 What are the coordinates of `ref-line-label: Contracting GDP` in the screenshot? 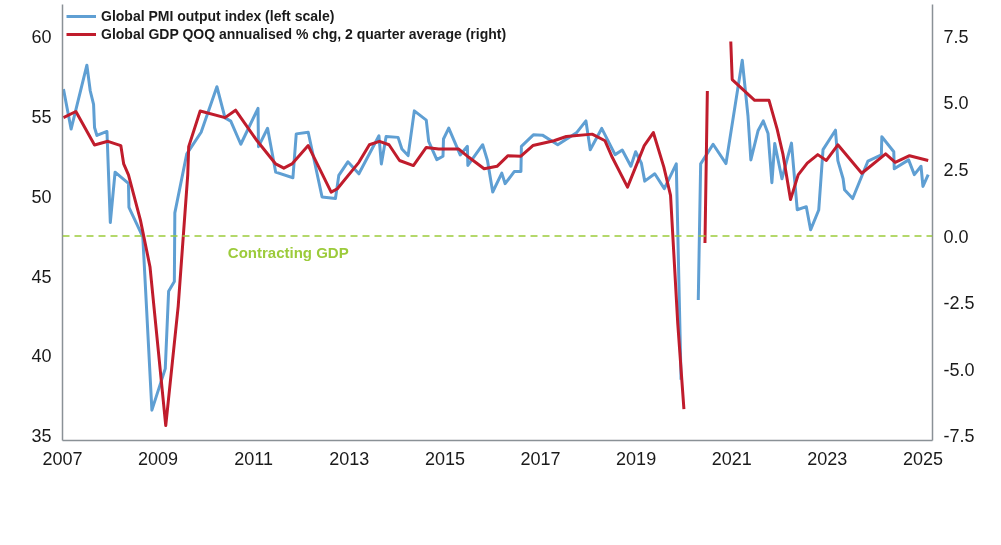 It's located at (288, 253).